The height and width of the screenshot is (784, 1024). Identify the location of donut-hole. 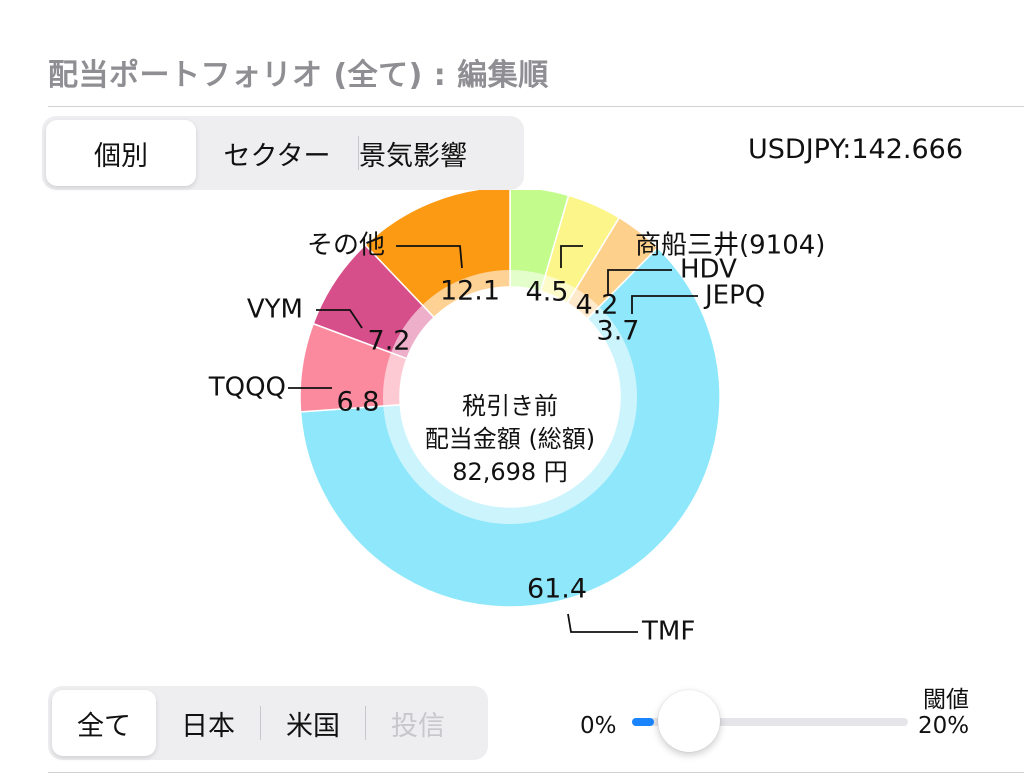
(510, 397).